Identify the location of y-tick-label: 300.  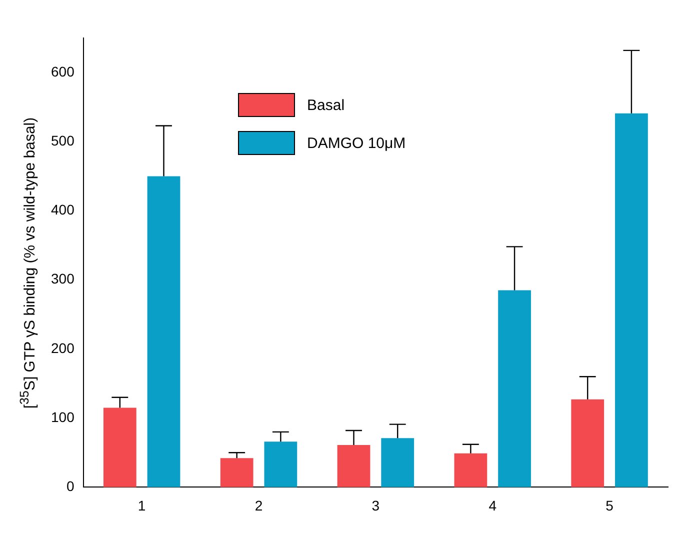
(63, 278).